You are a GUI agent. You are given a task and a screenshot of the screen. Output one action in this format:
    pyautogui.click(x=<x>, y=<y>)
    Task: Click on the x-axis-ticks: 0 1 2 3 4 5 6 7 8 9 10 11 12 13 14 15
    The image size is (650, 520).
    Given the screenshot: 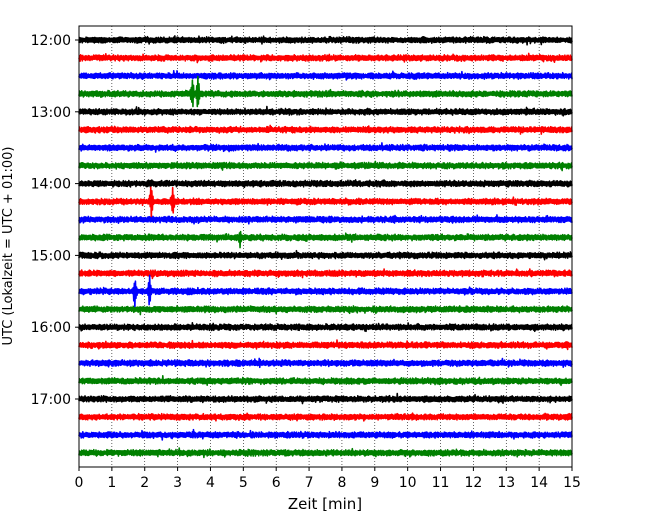 What is the action you would take?
    pyautogui.click(x=328, y=479)
    